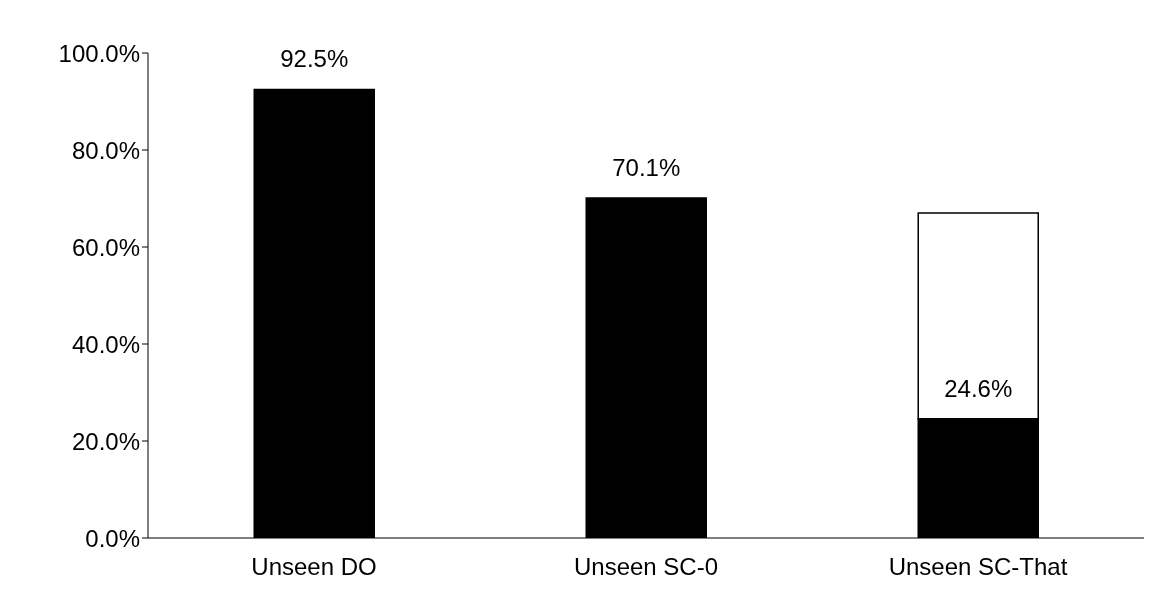  I want to click on y-tick-label: 60.0%, so click(105, 247).